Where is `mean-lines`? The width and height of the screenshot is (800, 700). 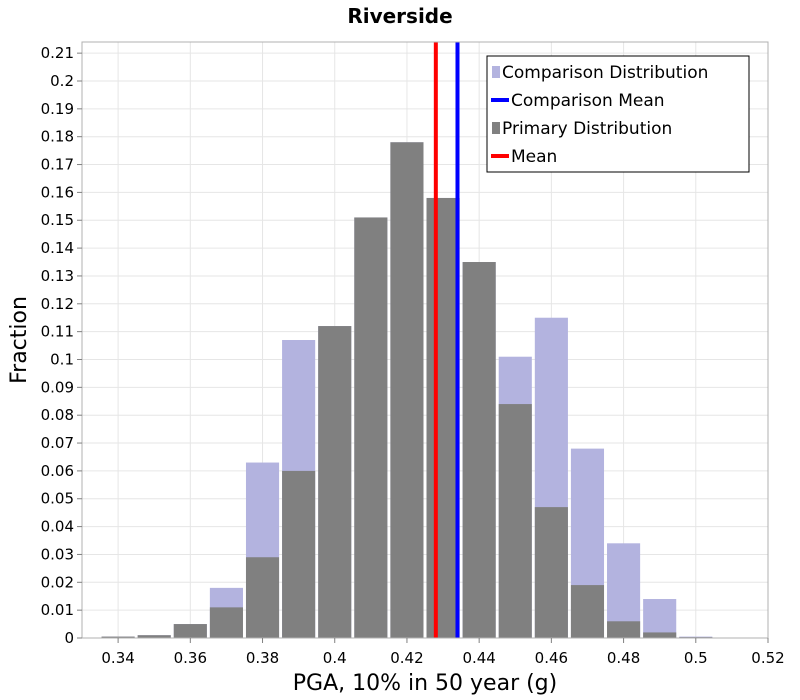
mean-lines is located at coordinates (446, 340).